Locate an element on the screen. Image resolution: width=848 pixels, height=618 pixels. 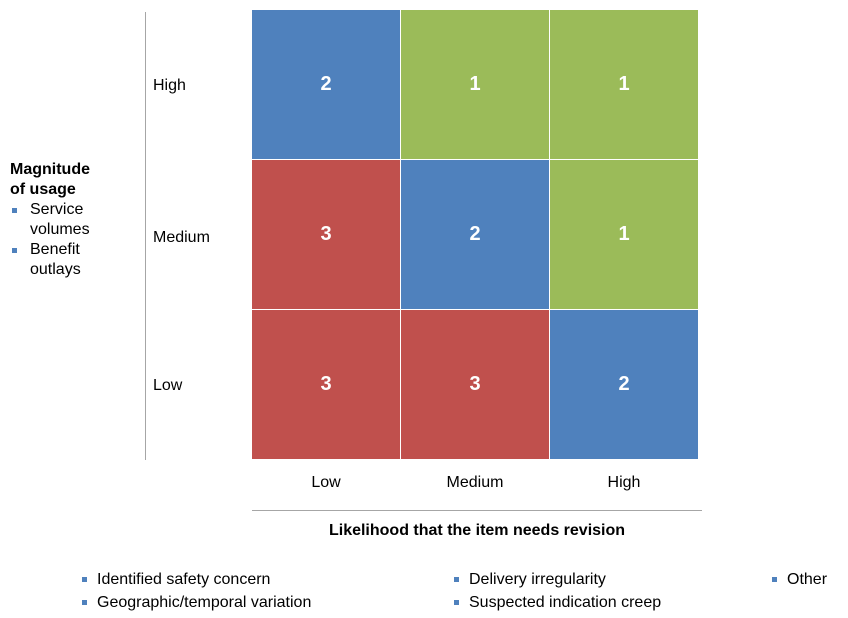
y-tick-high: High is located at coordinates (169, 85).